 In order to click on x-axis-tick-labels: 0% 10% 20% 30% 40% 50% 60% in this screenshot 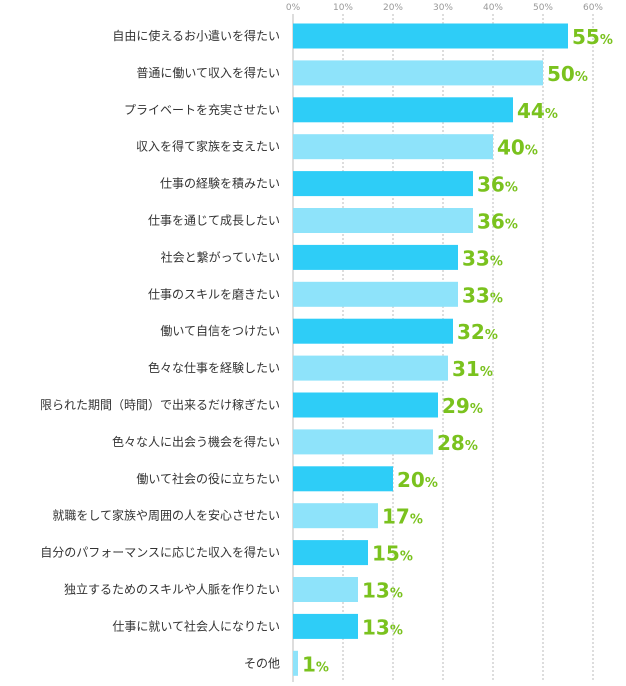, I will do `click(445, 8)`.